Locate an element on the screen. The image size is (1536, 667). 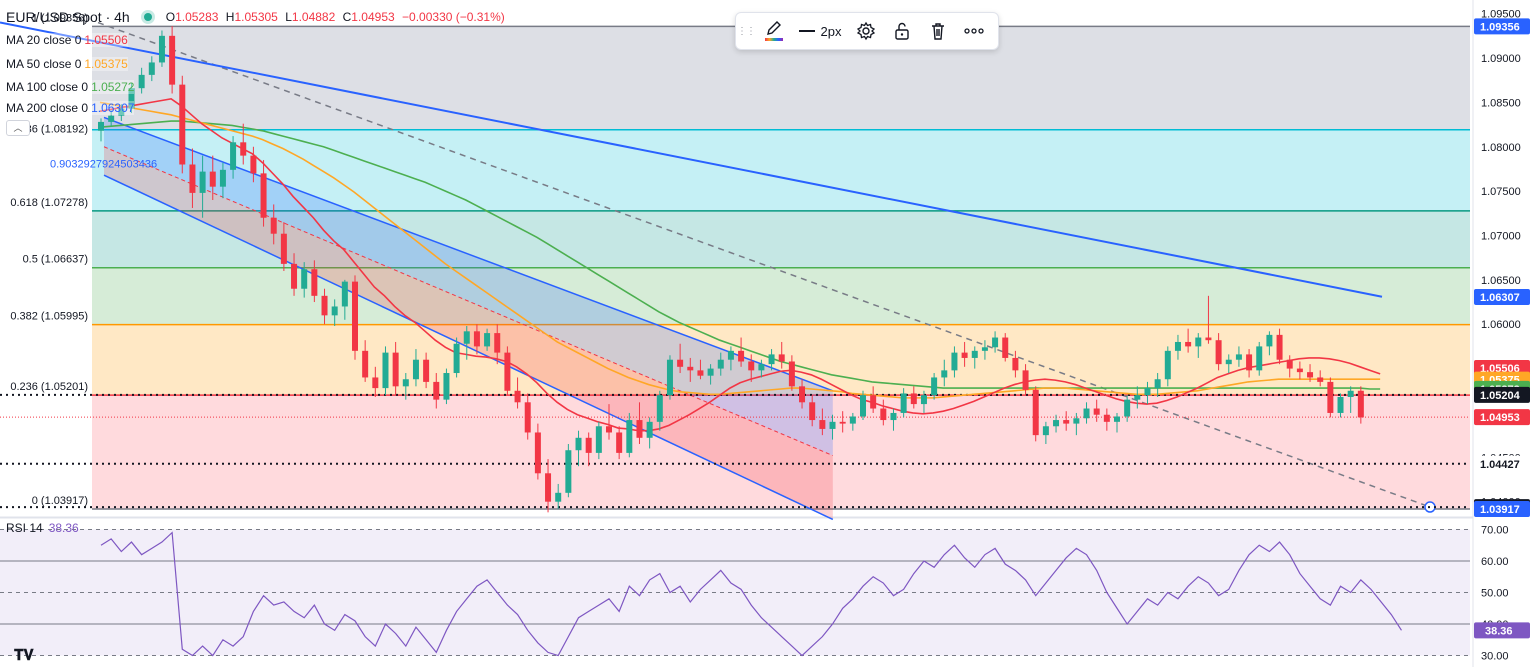
indicator-ma200: MA 200 close 0 1.06307 is located at coordinates (70, 108).